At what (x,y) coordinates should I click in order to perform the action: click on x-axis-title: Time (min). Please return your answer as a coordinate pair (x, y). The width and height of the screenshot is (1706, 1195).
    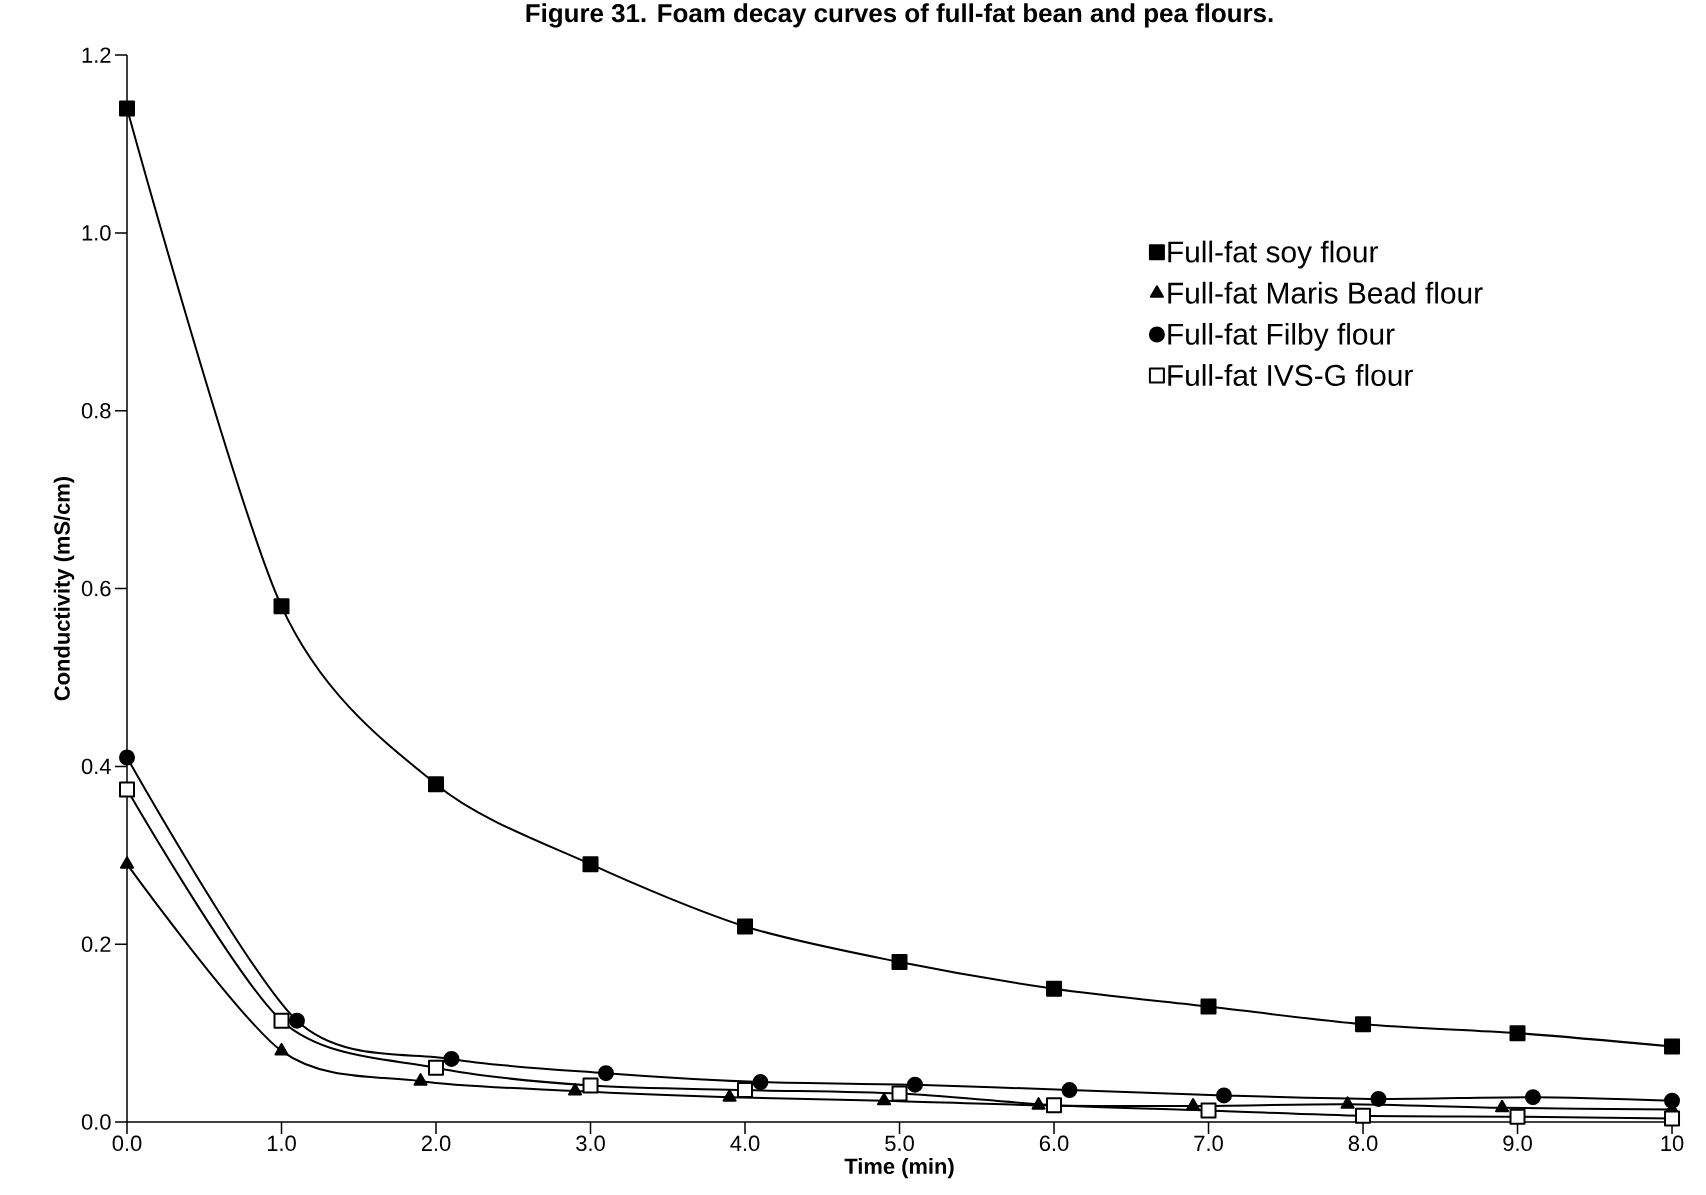
    Looking at the image, I should click on (899, 1168).